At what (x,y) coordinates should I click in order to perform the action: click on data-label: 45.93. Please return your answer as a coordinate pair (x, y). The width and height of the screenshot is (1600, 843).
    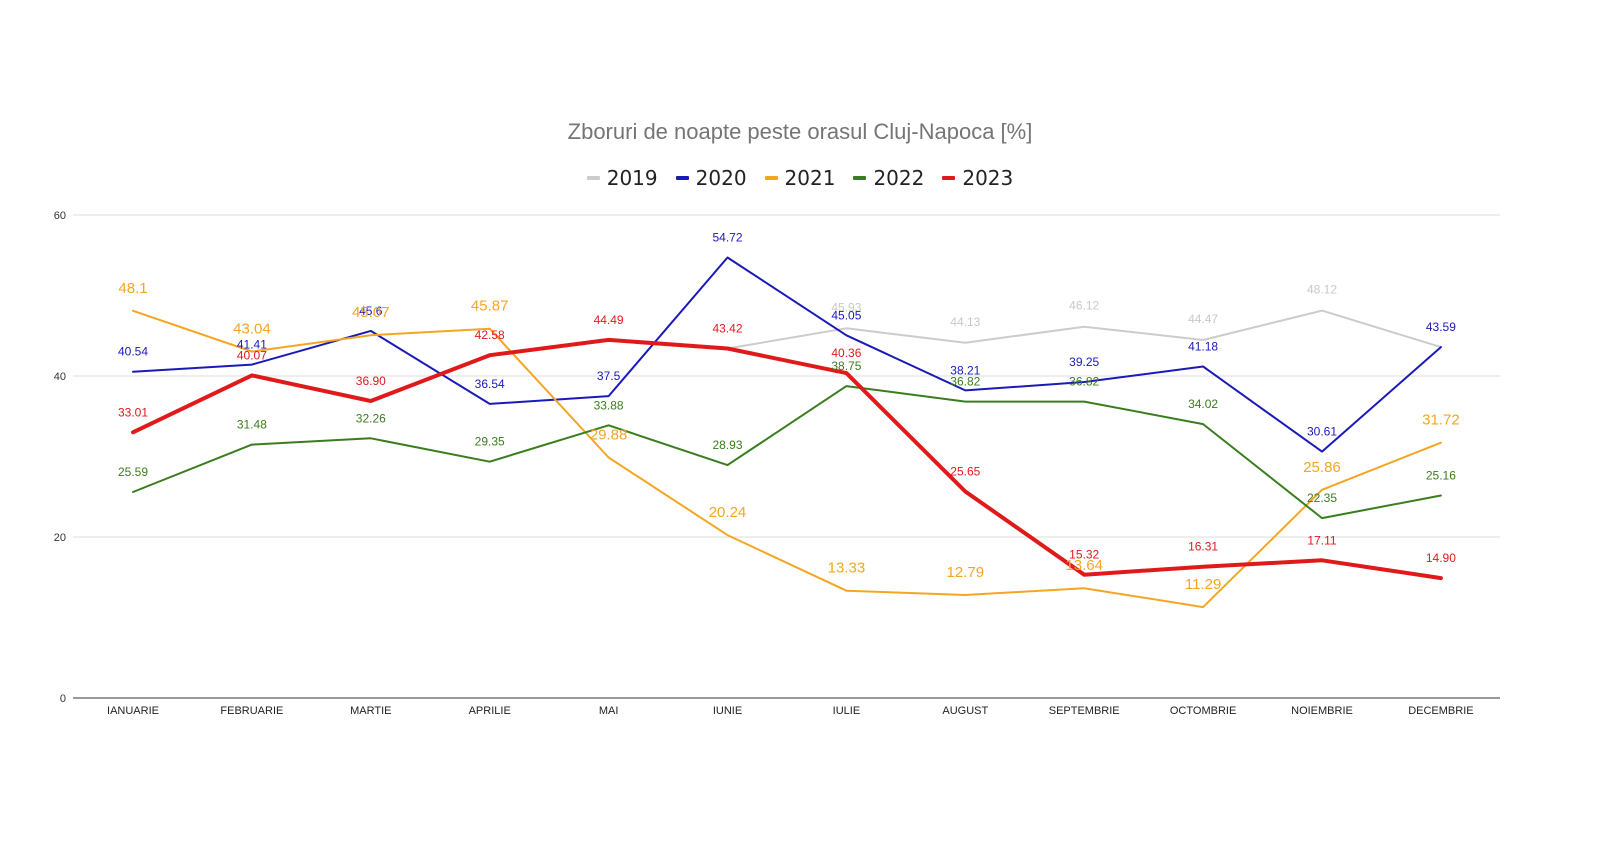
    Looking at the image, I should click on (846, 307).